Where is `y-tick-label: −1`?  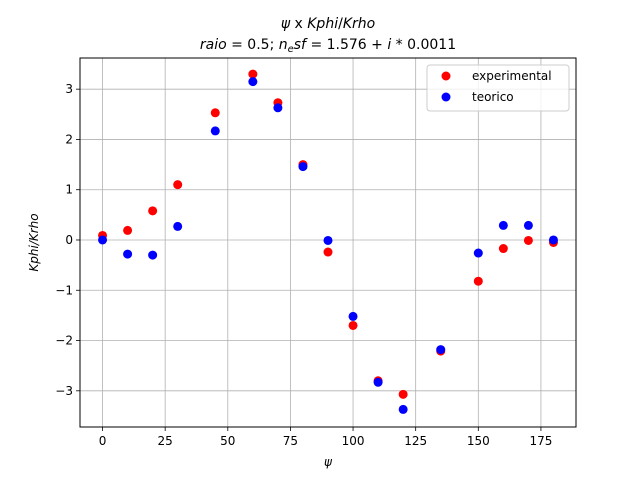
y-tick-label: −1 is located at coordinates (64, 290).